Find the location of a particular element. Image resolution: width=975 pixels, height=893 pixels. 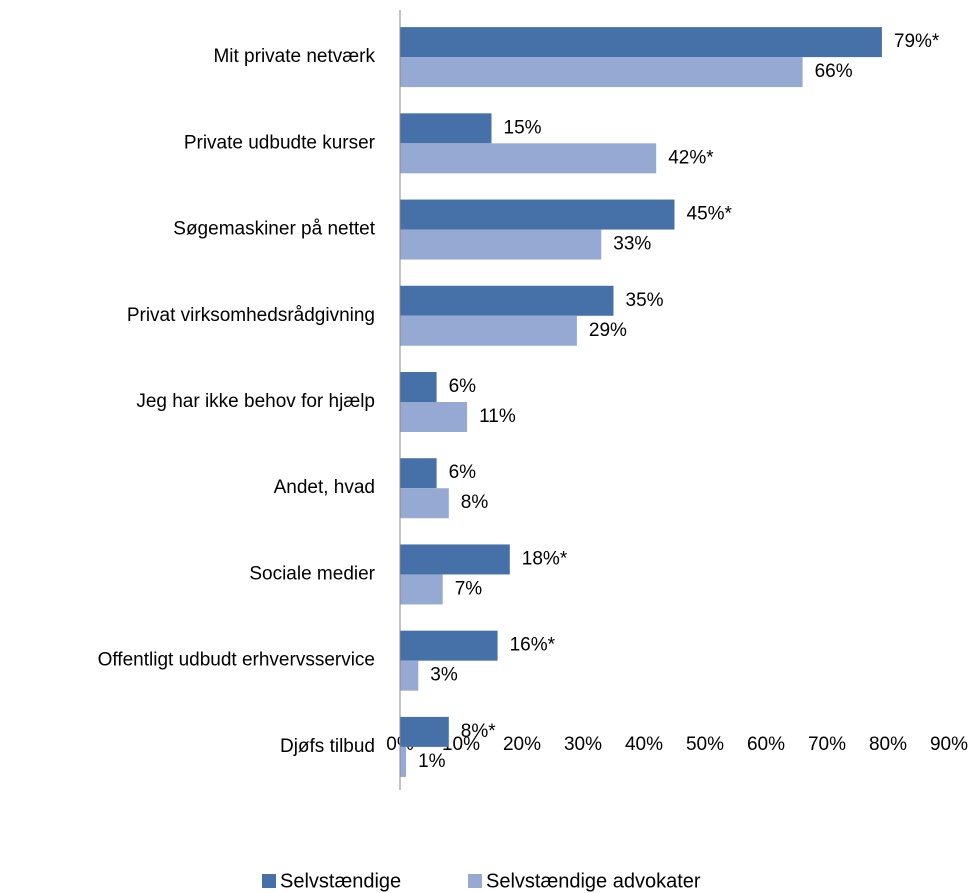

value-label: 16%* is located at coordinates (533, 645).